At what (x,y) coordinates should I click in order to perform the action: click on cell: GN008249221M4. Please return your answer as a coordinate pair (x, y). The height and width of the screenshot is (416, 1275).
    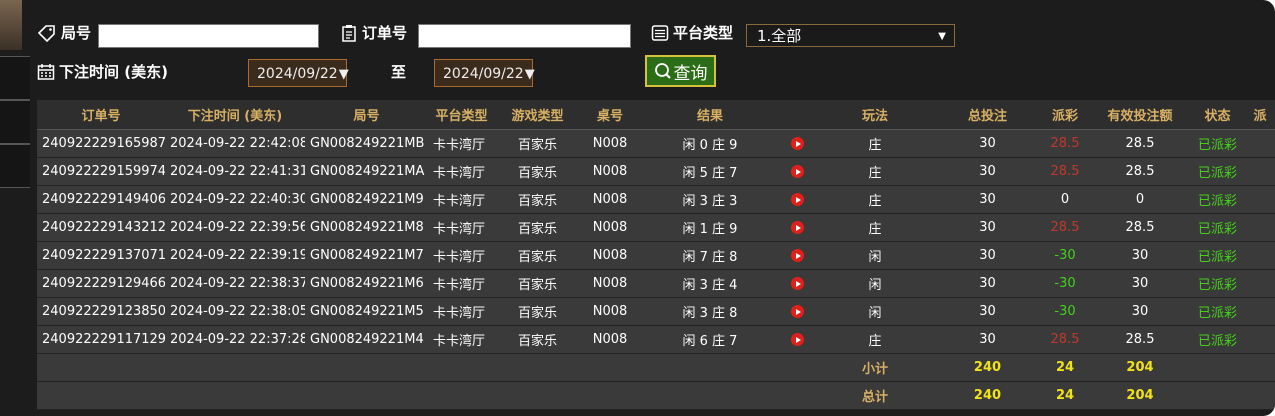
    Looking at the image, I should click on (366, 339).